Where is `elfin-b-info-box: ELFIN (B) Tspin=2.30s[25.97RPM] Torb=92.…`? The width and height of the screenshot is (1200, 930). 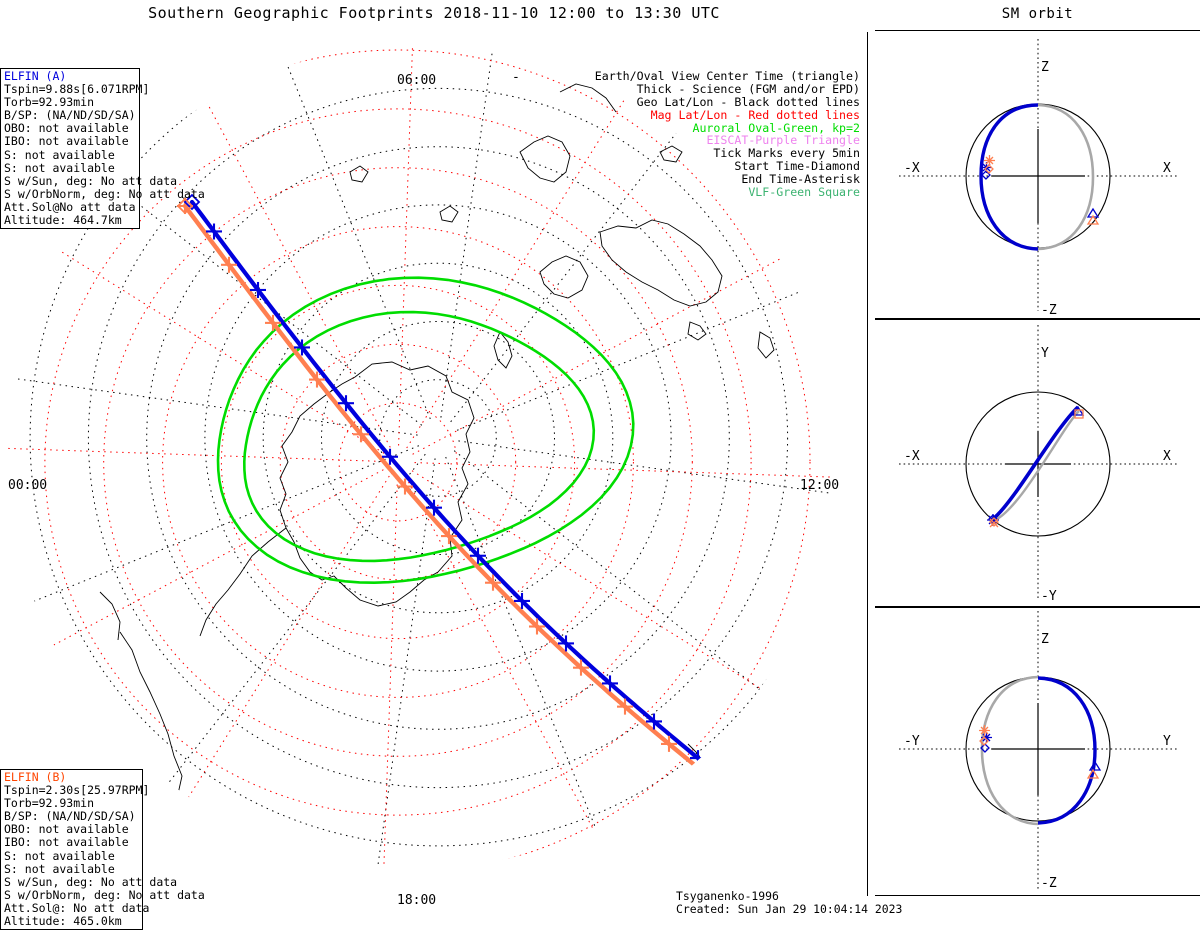 elfin-b-info-box: ELFIN (B) Tspin=2.30s[25.97RPM] Torb=92.… is located at coordinates (102, 849).